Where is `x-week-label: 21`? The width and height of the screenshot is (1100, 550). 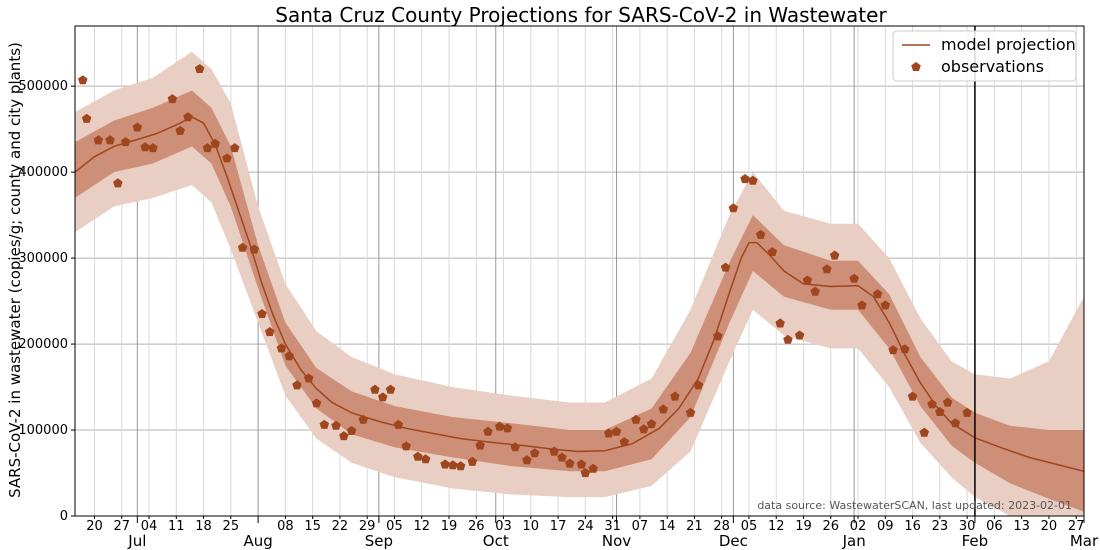 x-week-label: 21 is located at coordinates (694, 526).